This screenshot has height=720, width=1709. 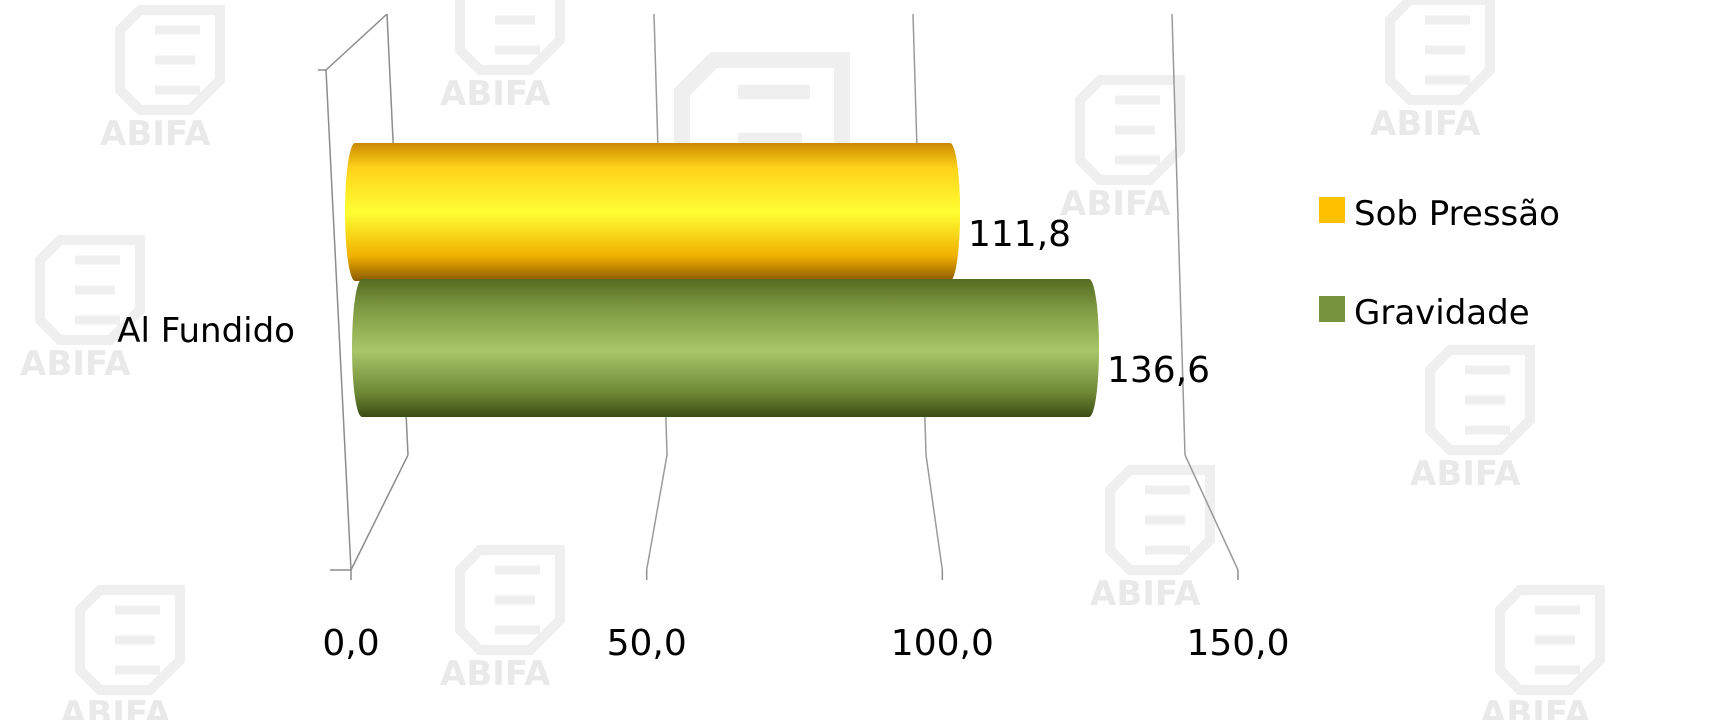 What do you see at coordinates (1237, 643) in the screenshot?
I see `x-tick-label: 150,0` at bounding box center [1237, 643].